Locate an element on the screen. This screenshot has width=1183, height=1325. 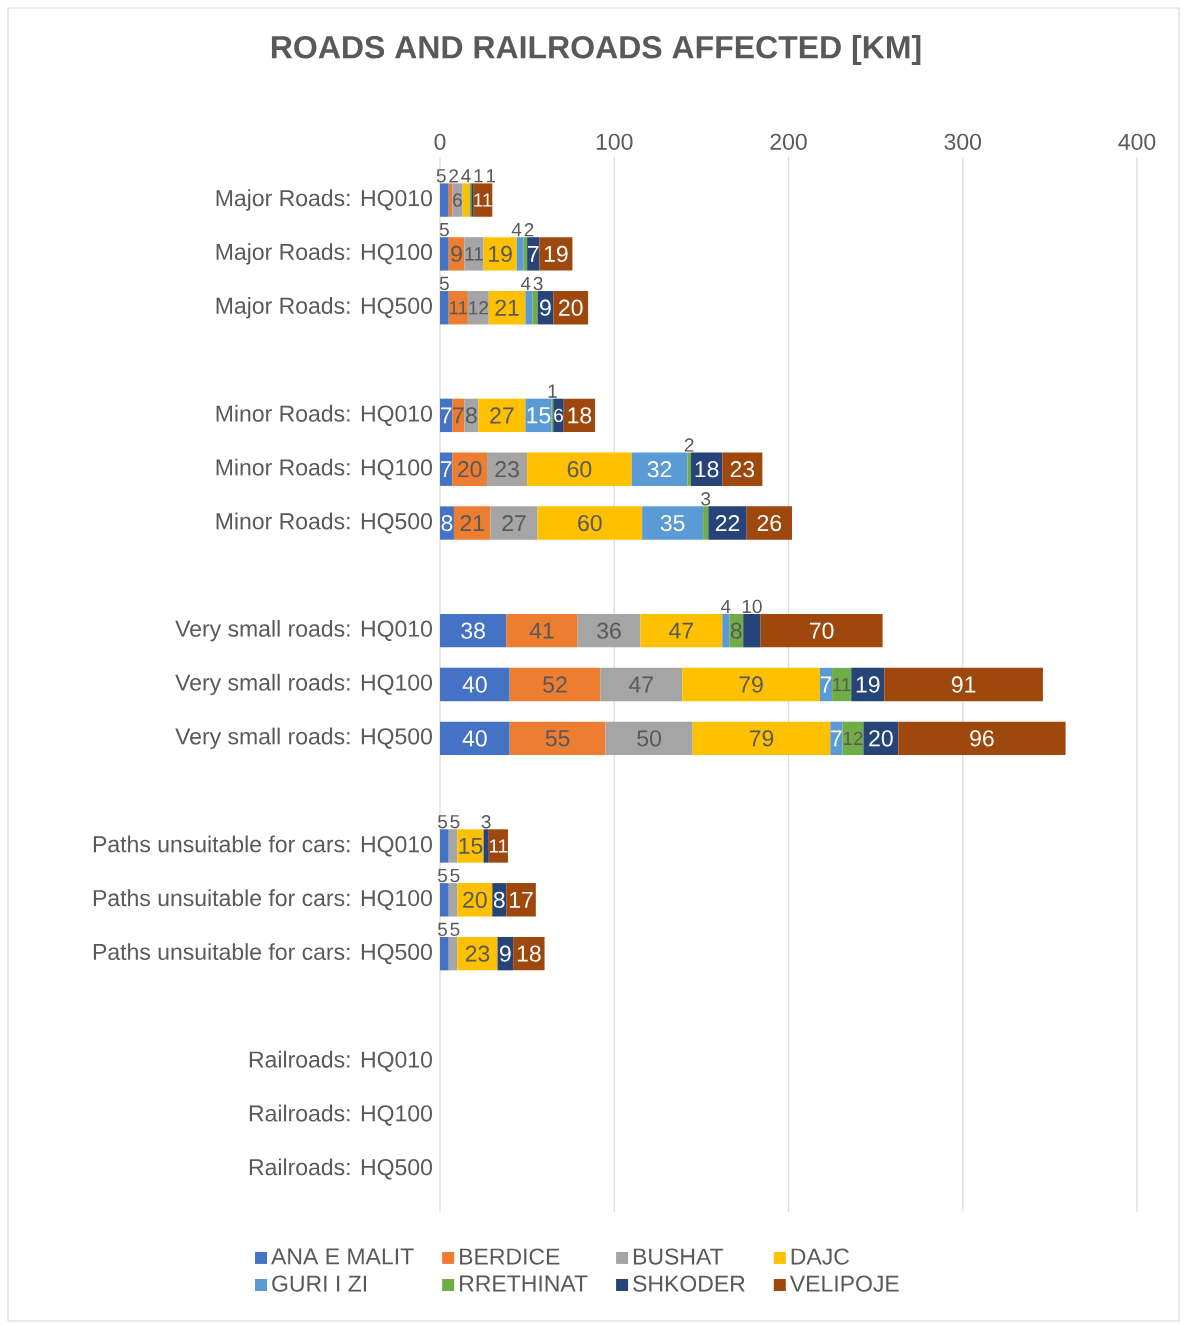
chart-title: ROADS AND RAILROADS AFFECTED [KM] is located at coordinates (596, 50).